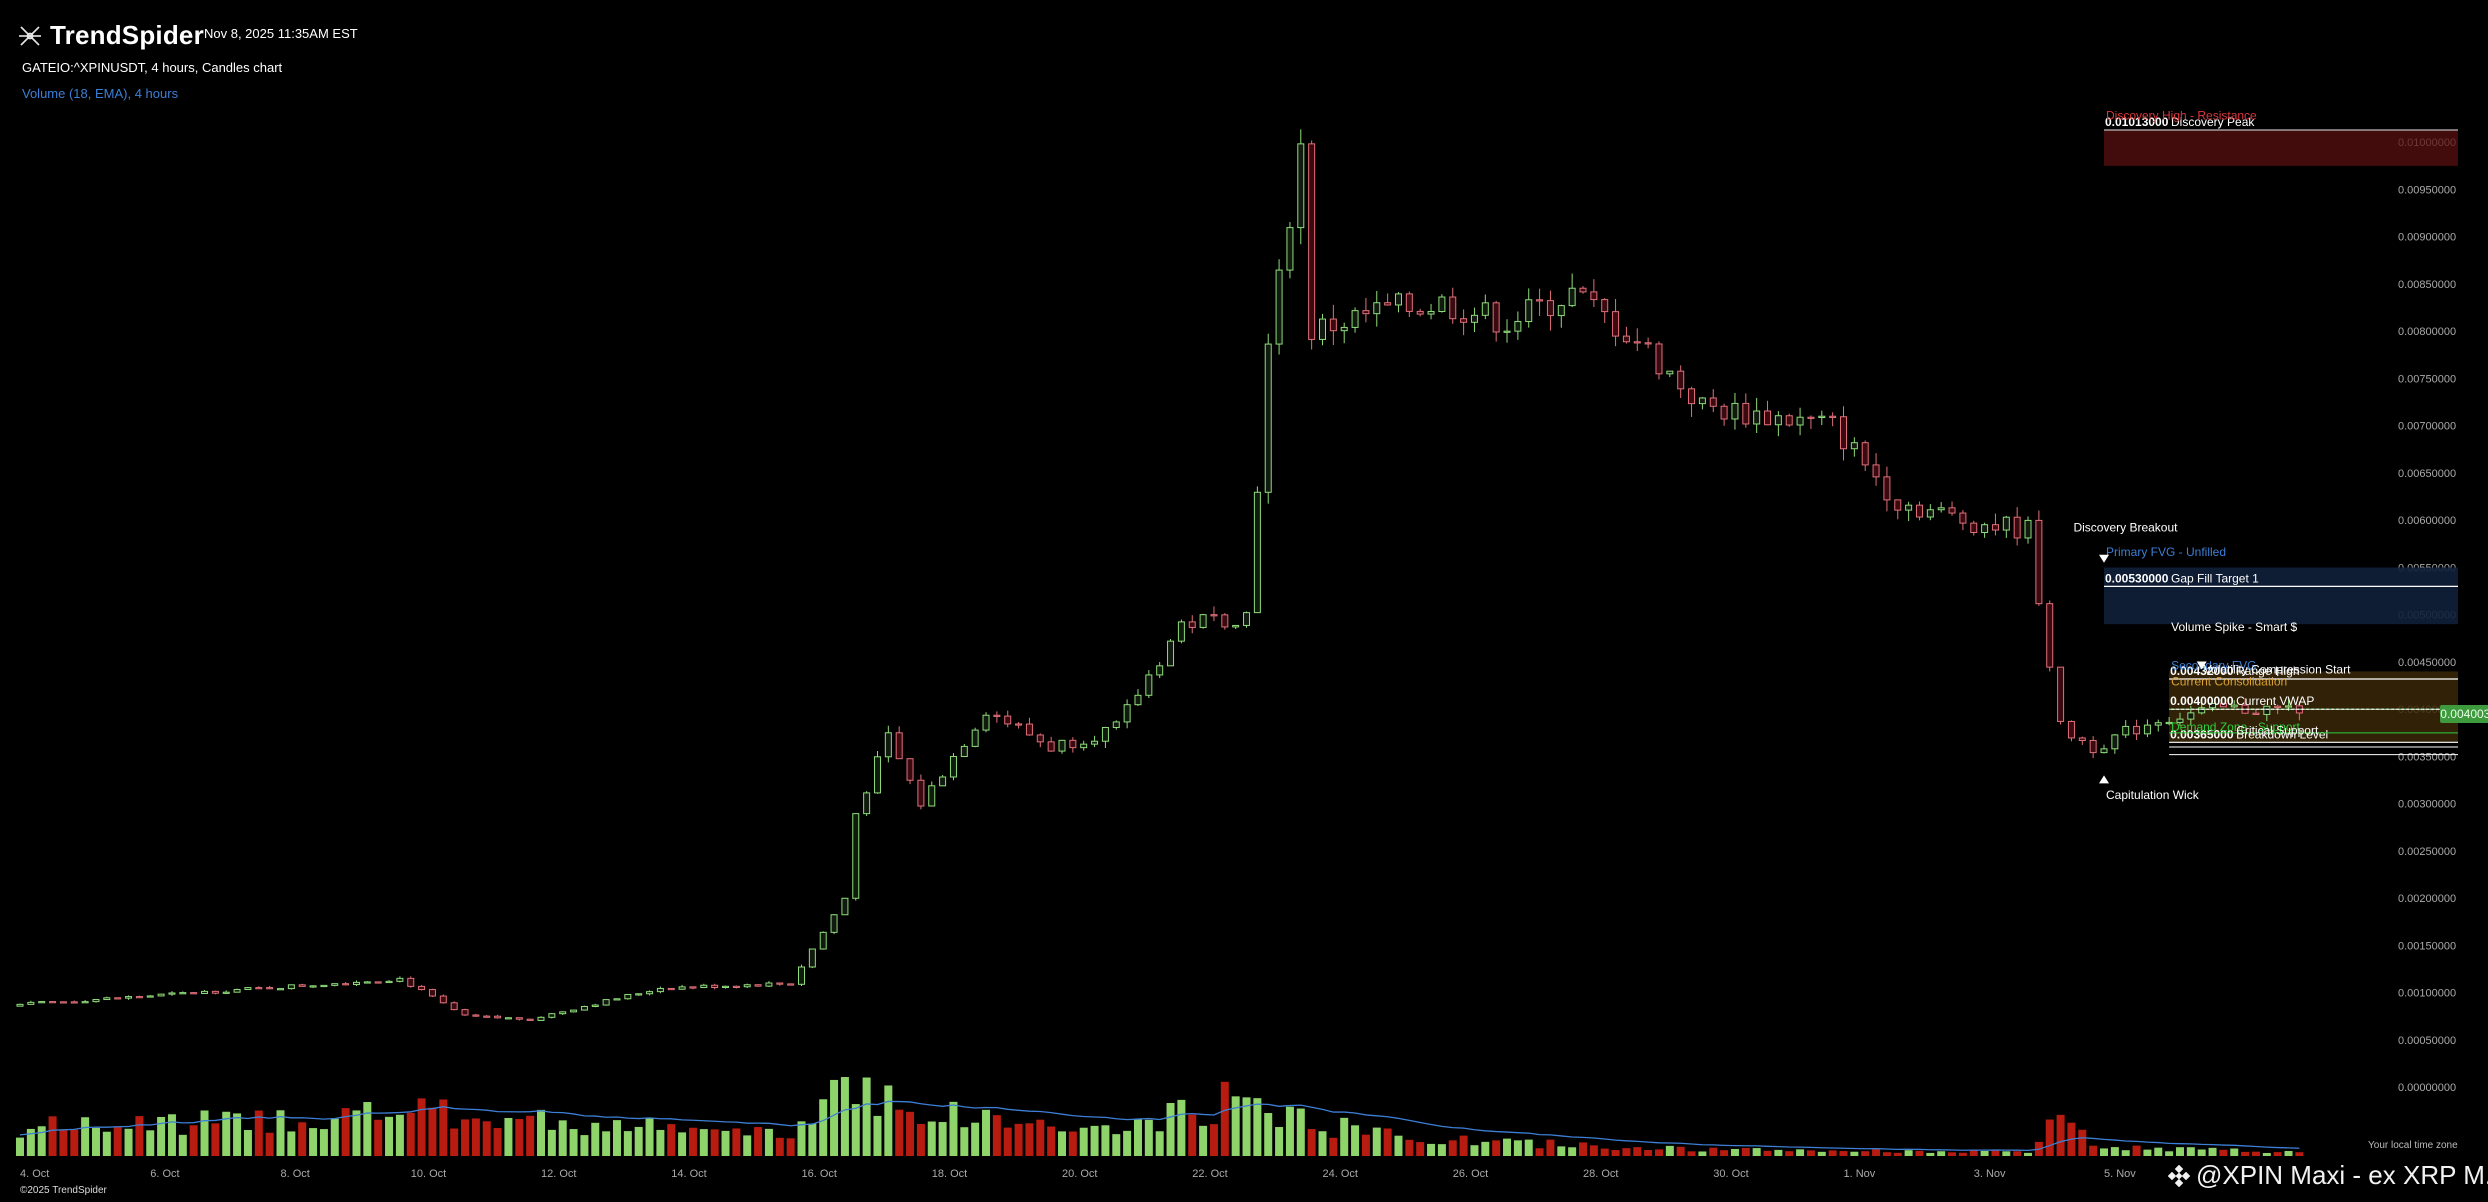 This screenshot has height=1202, width=2488. I want to click on copyright-text: ©2025 TrendSpider, so click(63, 1190).